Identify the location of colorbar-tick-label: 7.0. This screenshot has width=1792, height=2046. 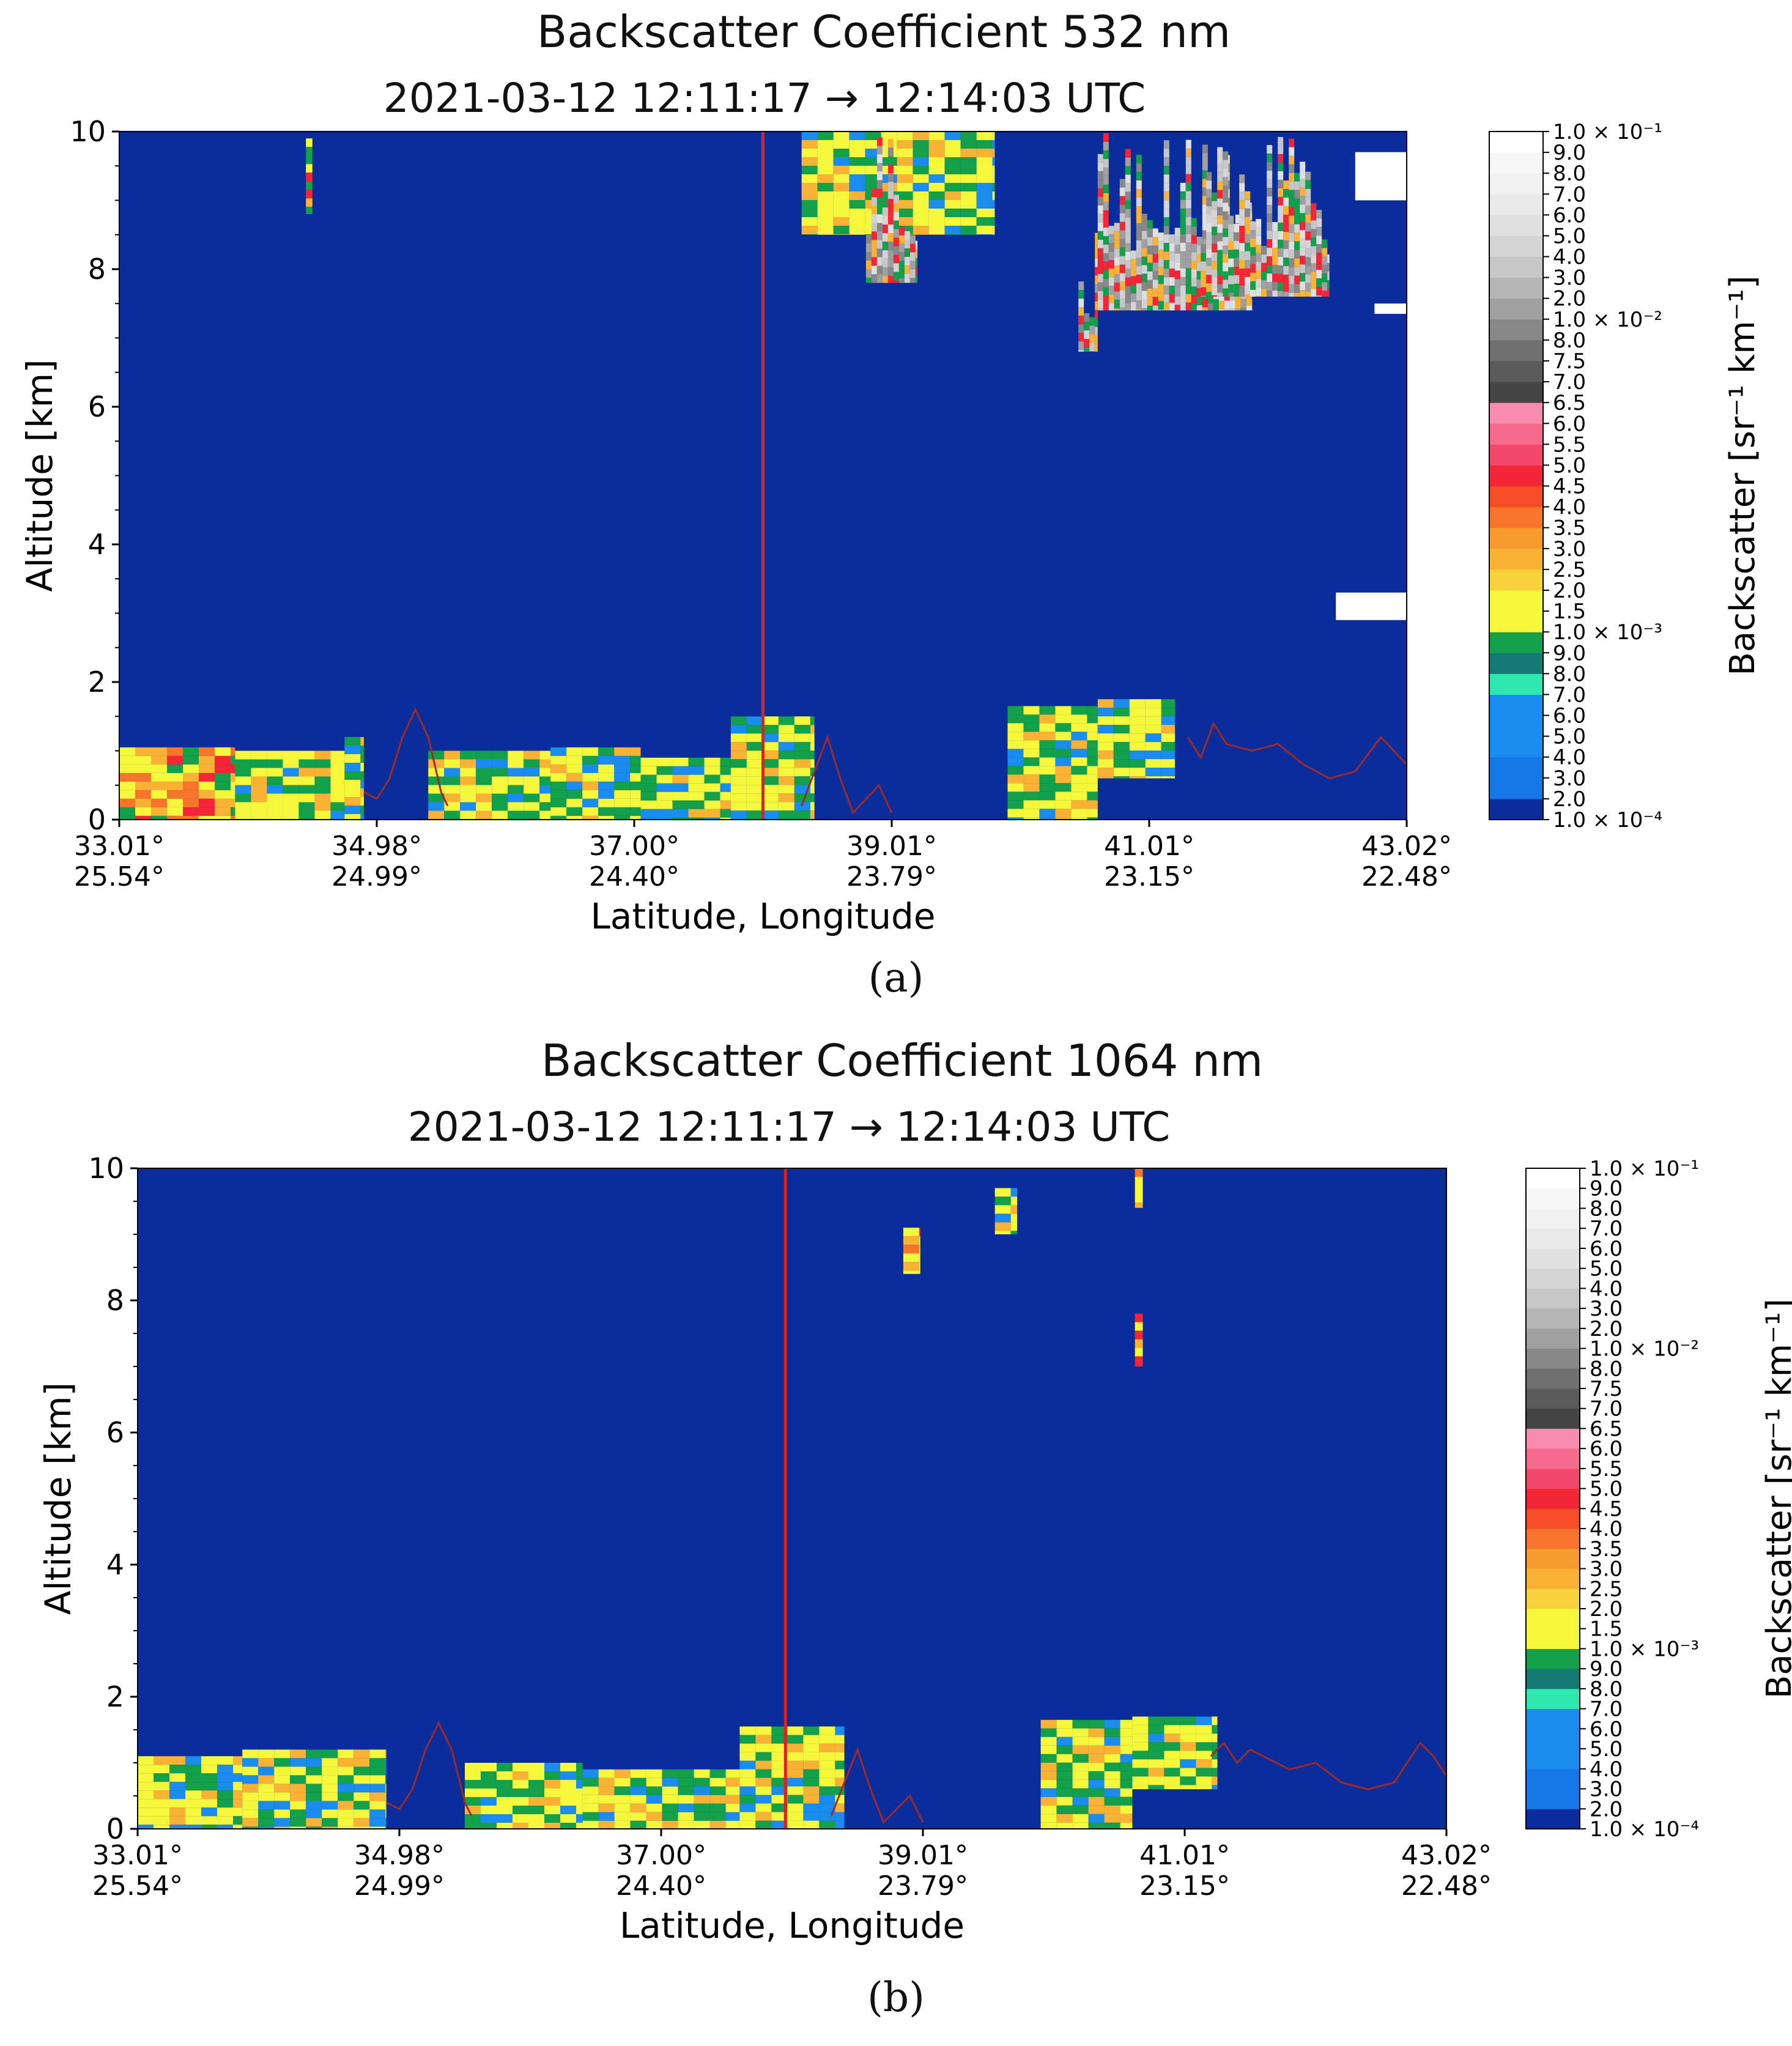
(1569, 194).